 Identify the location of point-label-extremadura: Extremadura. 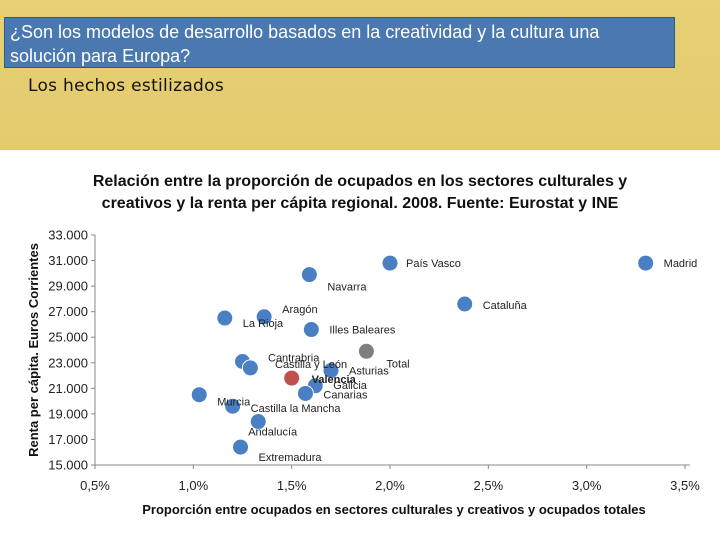
(291, 458).